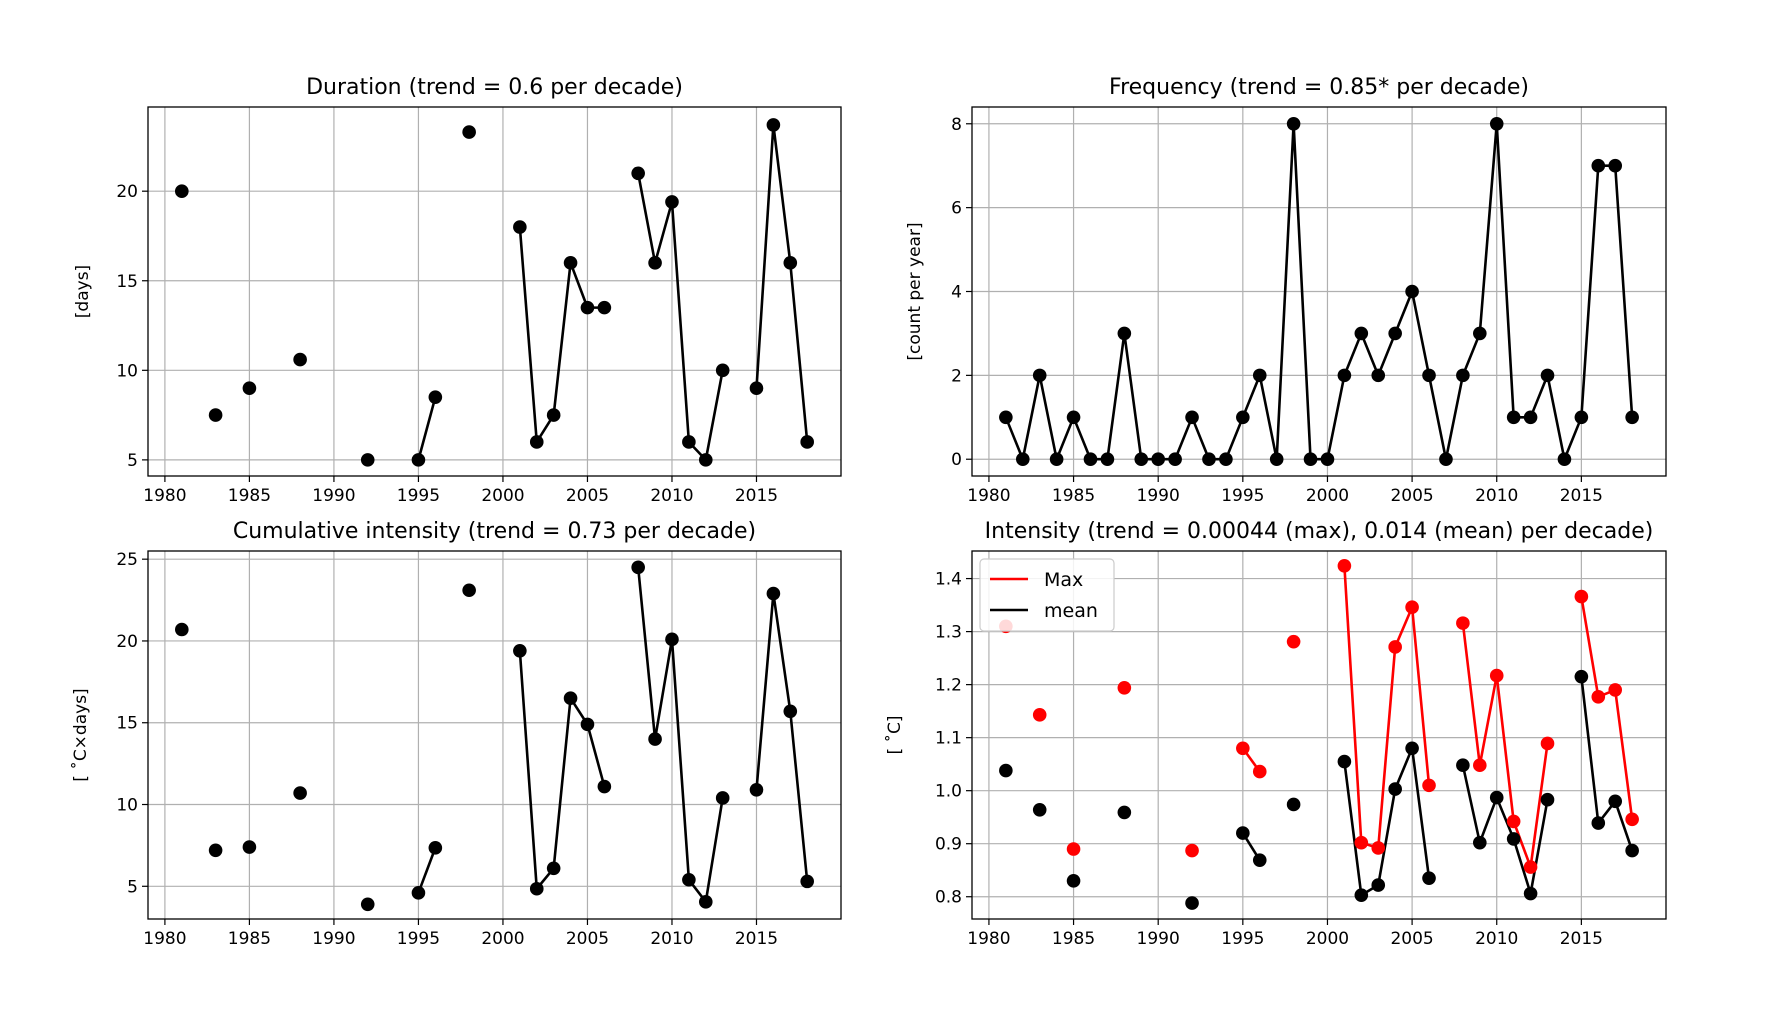  What do you see at coordinates (132, 461) in the screenshot?
I see `y-tick-label: 5` at bounding box center [132, 461].